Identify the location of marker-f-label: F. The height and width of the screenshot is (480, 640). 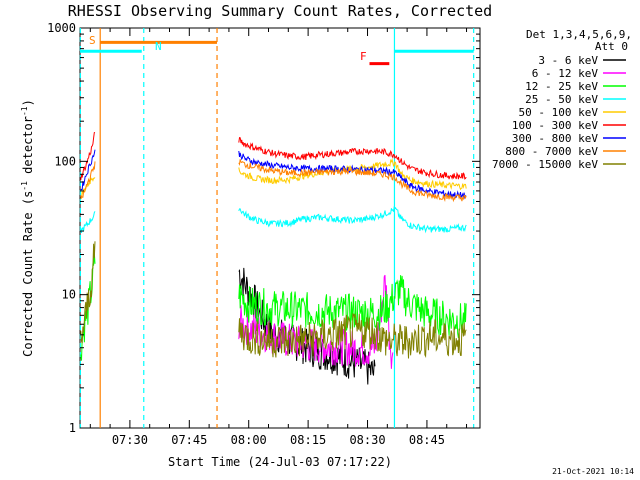
(363, 56).